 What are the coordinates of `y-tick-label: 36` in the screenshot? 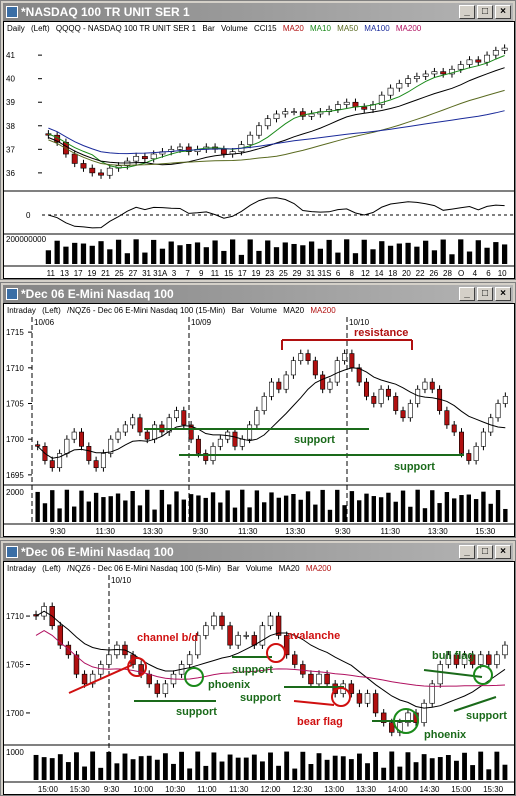 It's located at (10, 173).